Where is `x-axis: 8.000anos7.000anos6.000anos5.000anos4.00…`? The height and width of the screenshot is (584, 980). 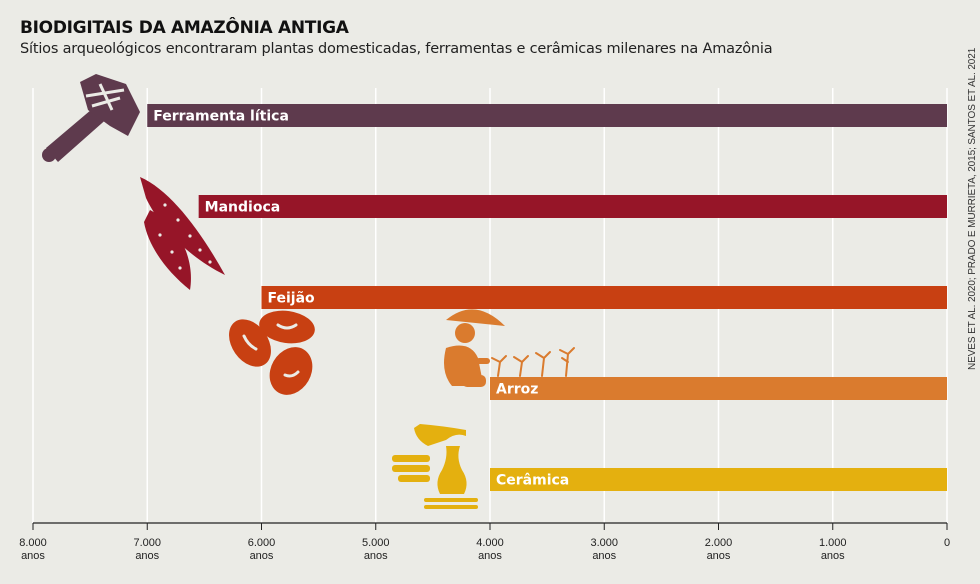 x-axis: 8.000anos7.000anos6.000anos5.000anos4.00… is located at coordinates (484, 542).